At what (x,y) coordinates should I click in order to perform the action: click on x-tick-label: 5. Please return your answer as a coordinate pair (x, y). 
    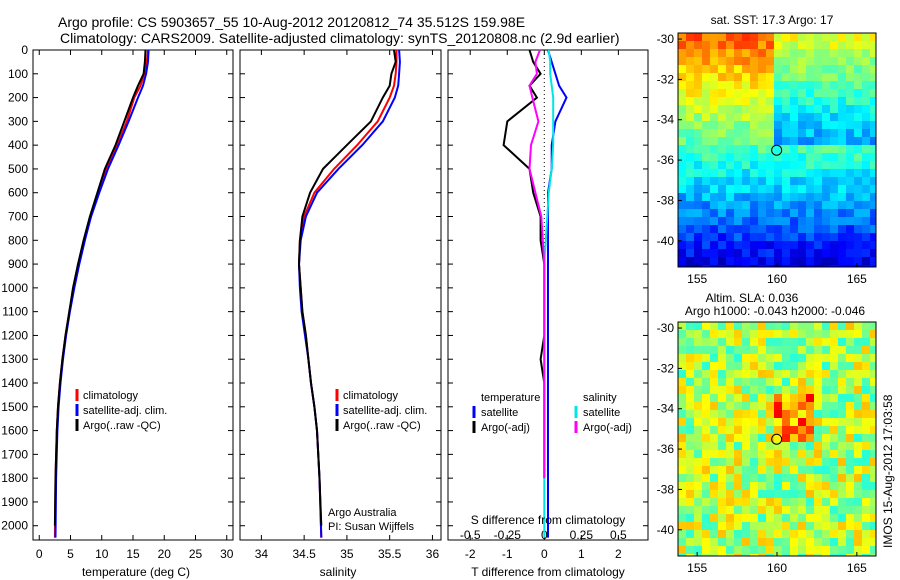
    Looking at the image, I should click on (70, 554).